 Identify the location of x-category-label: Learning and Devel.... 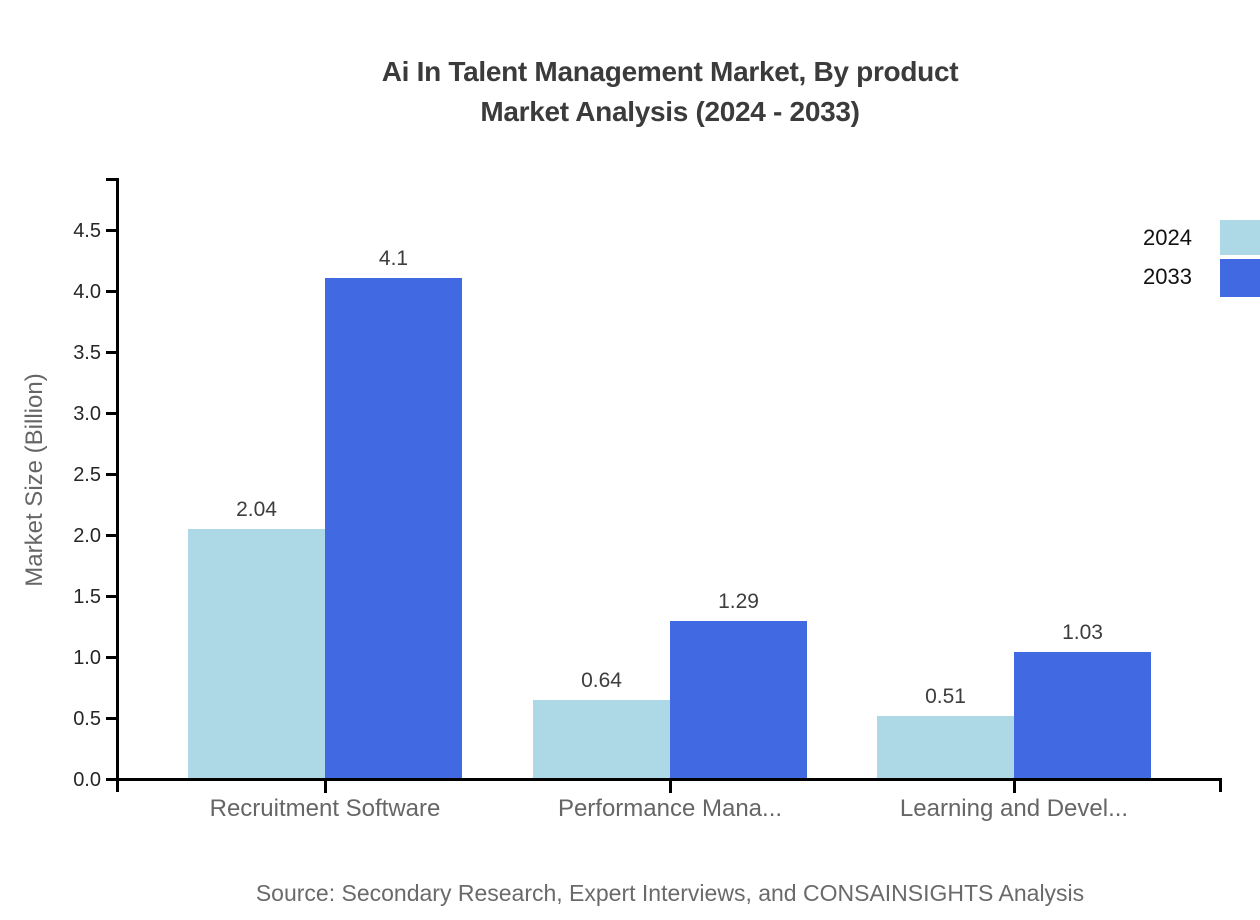
(1014, 808).